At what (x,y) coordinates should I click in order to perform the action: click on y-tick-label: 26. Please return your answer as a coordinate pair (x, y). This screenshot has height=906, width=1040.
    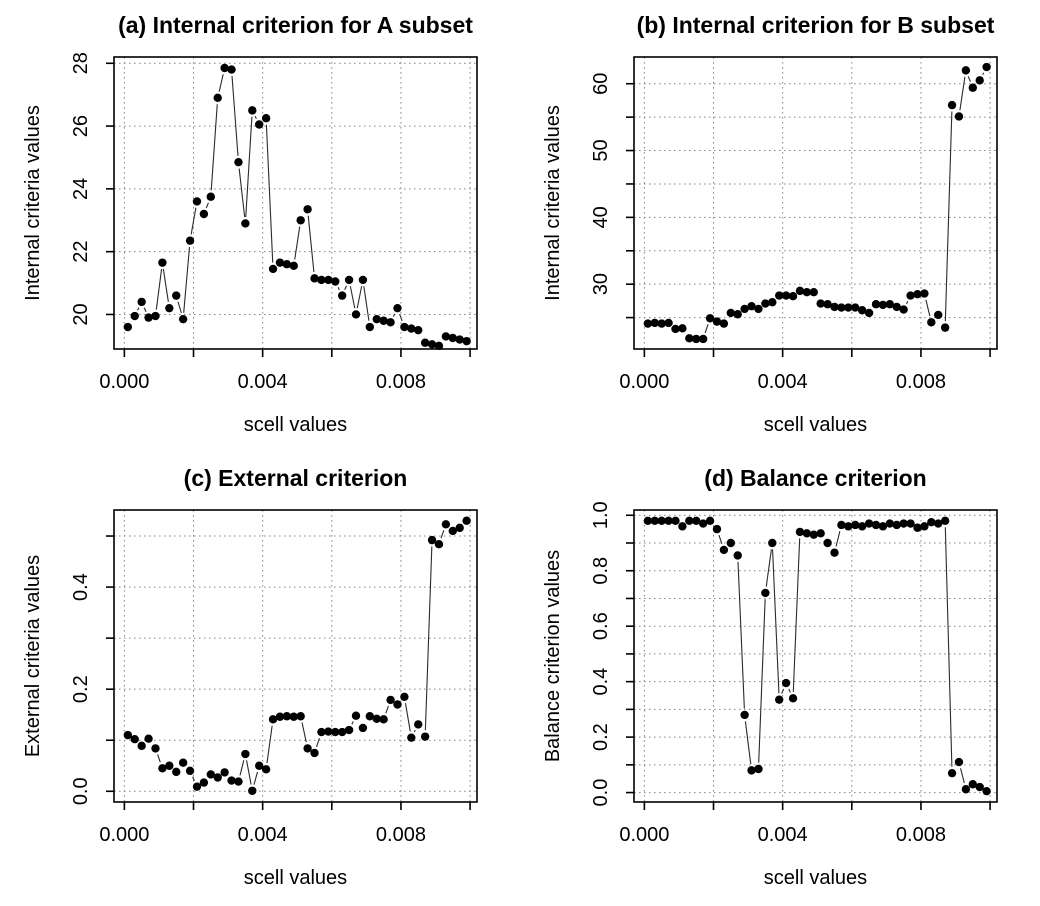
    Looking at the image, I should click on (81, 126).